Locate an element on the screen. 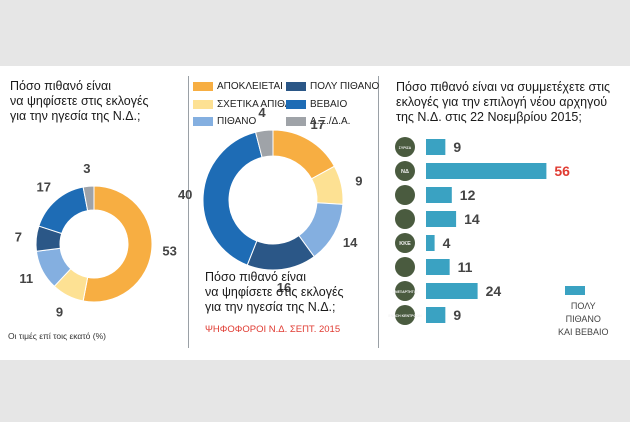 Image resolution: width=630 pixels, height=422 pixels. divider-left is located at coordinates (188, 212).